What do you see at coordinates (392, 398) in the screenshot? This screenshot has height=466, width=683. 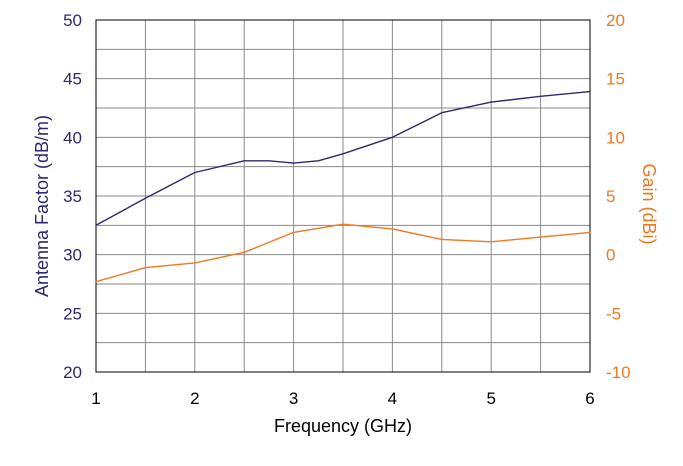 I see `x-tick-label: 4` at bounding box center [392, 398].